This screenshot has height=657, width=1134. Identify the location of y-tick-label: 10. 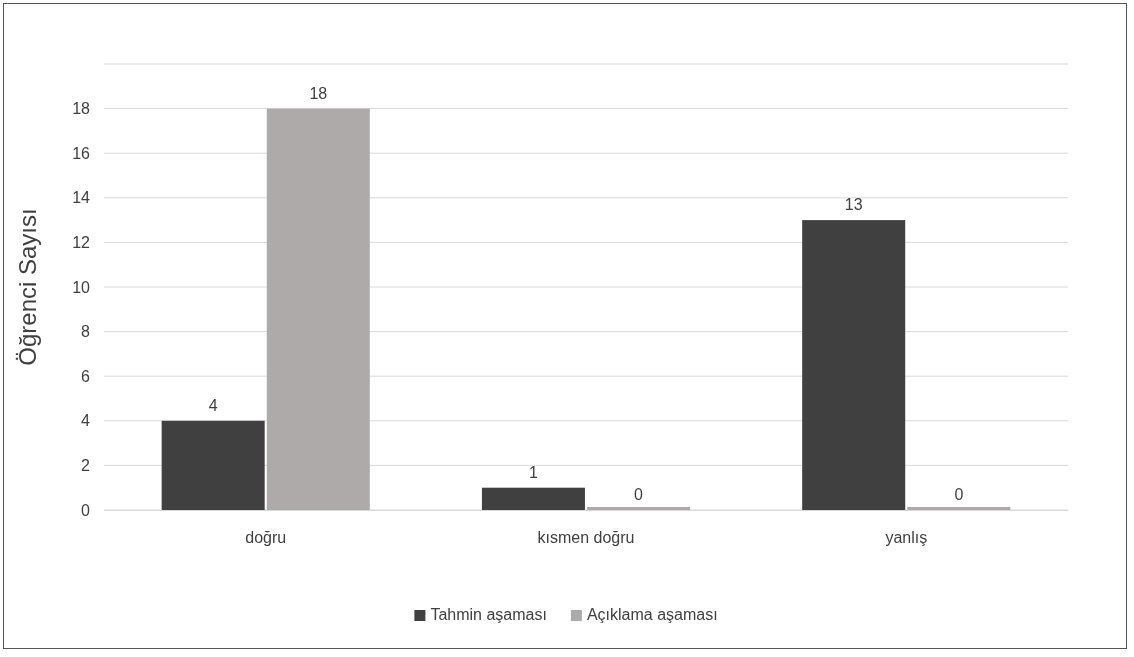
(81, 287).